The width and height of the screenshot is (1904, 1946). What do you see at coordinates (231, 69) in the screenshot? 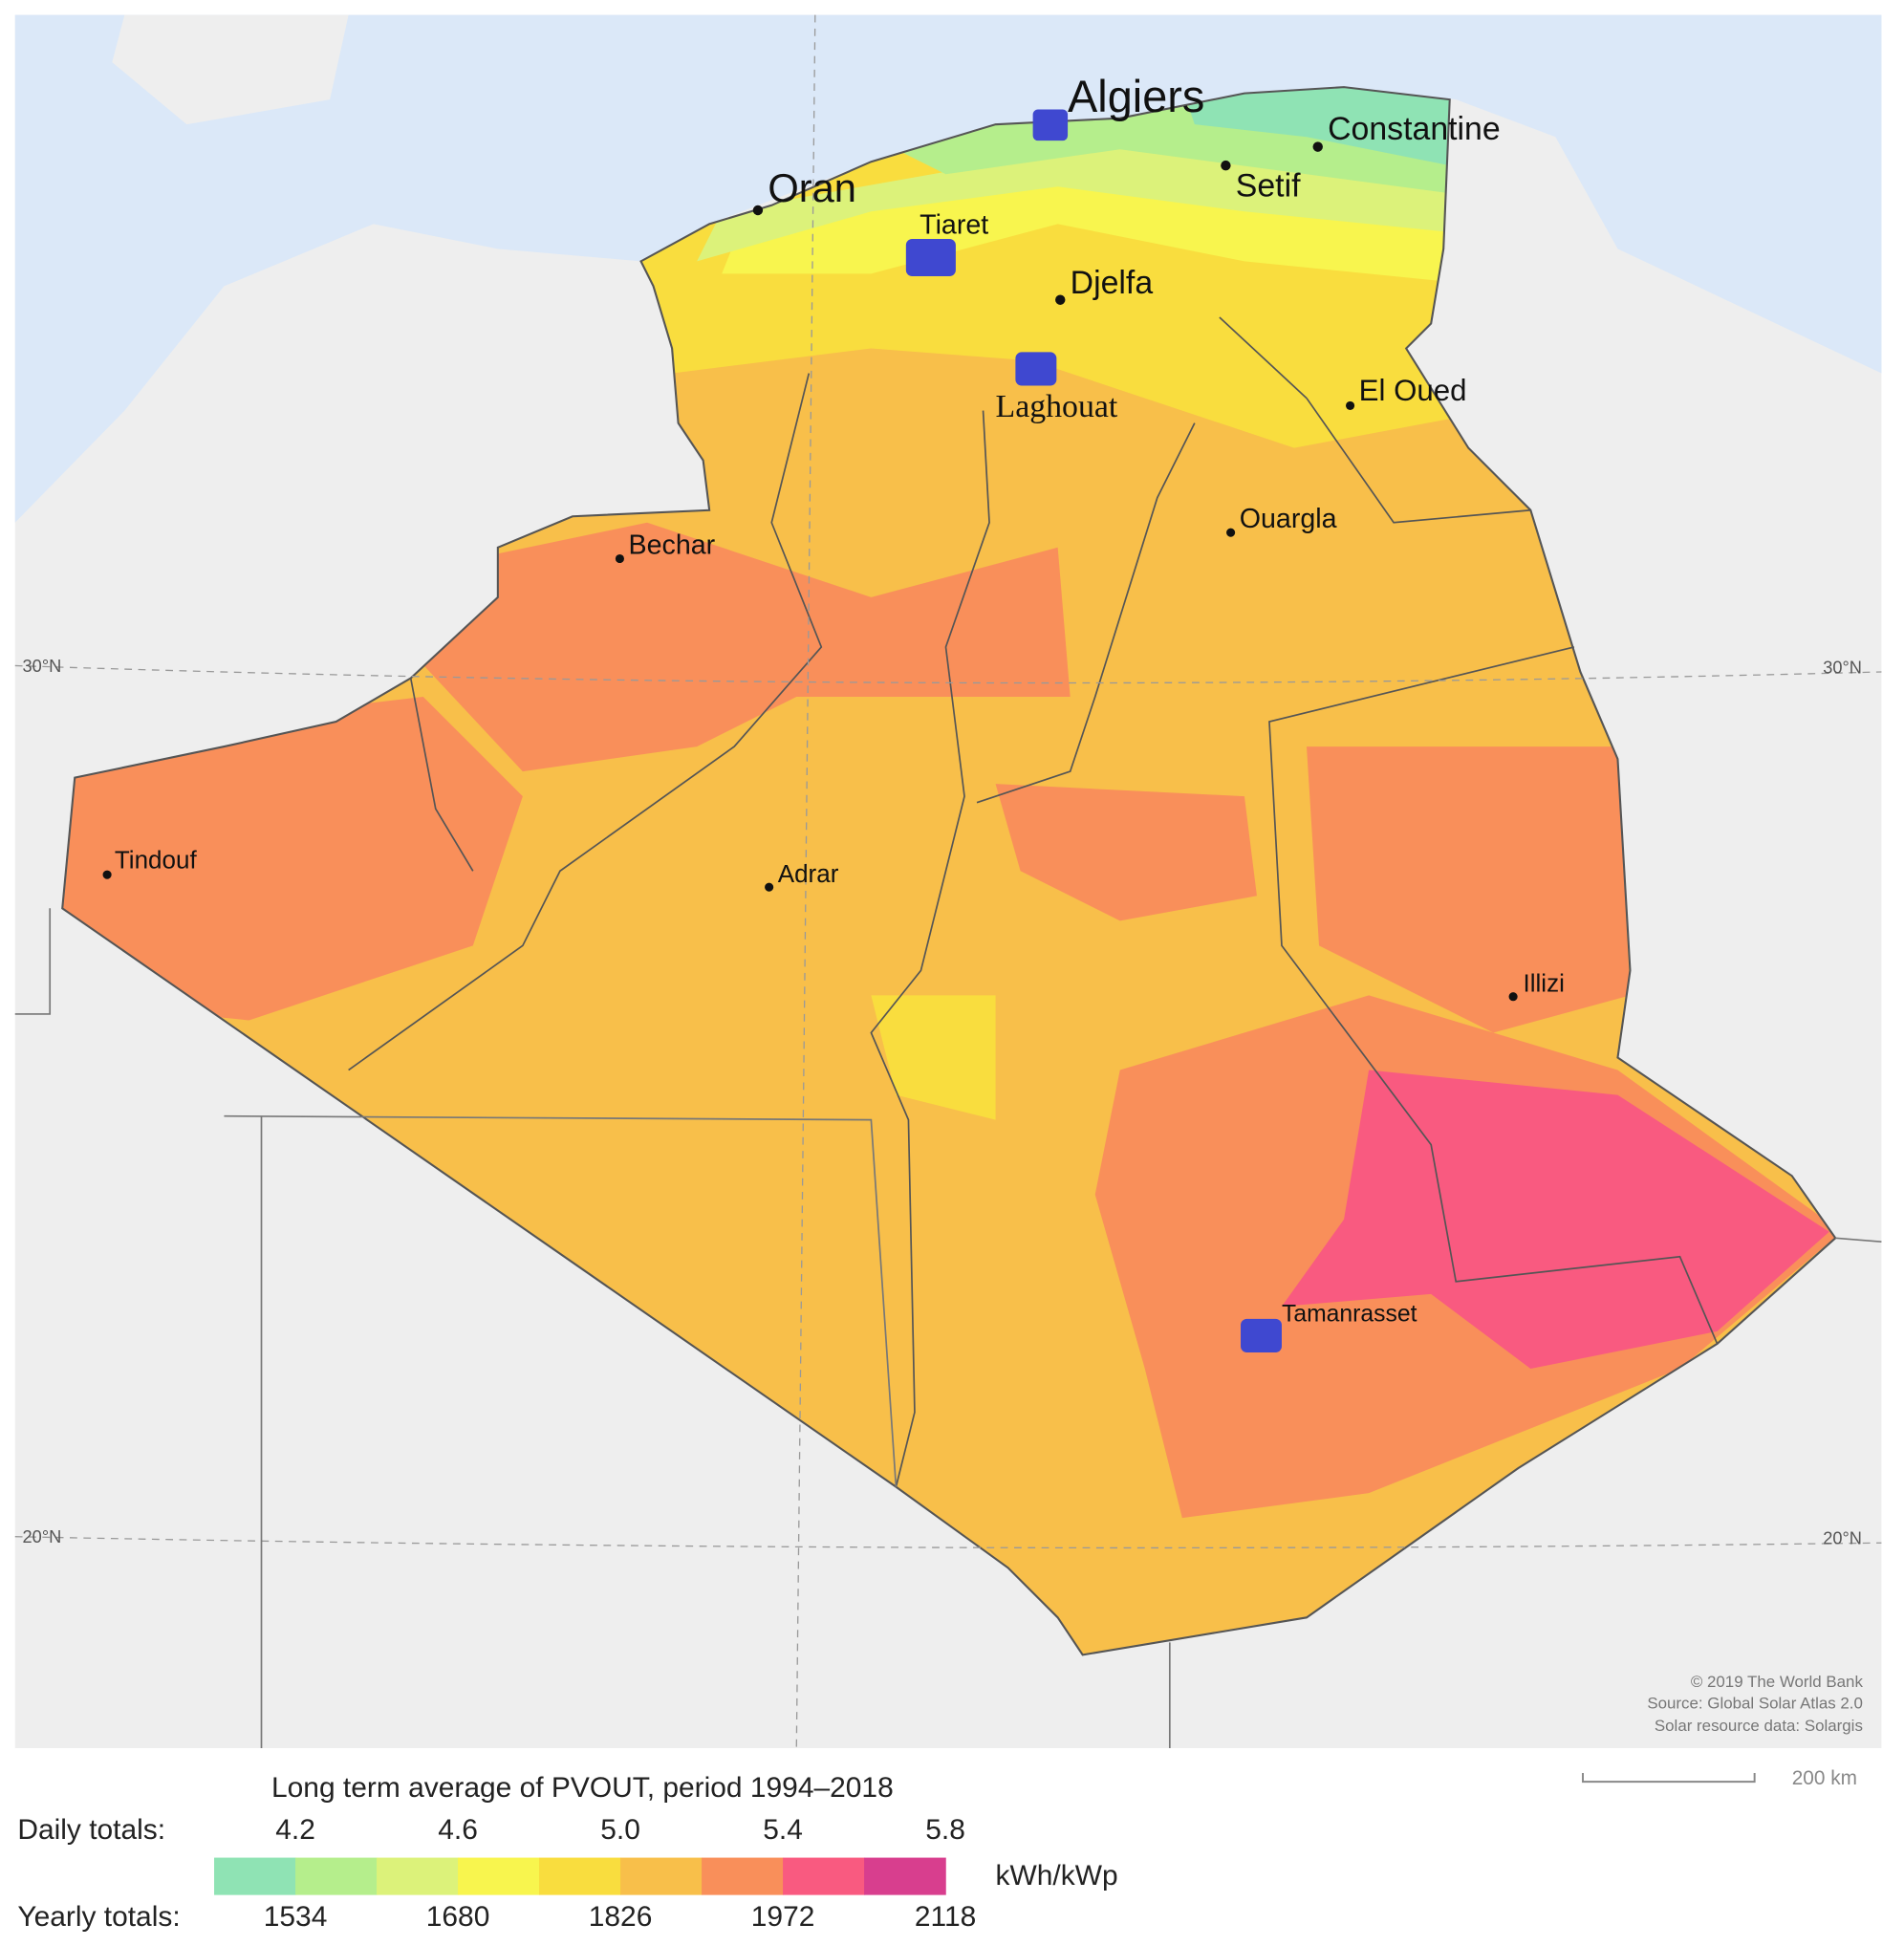
I see `spain` at bounding box center [231, 69].